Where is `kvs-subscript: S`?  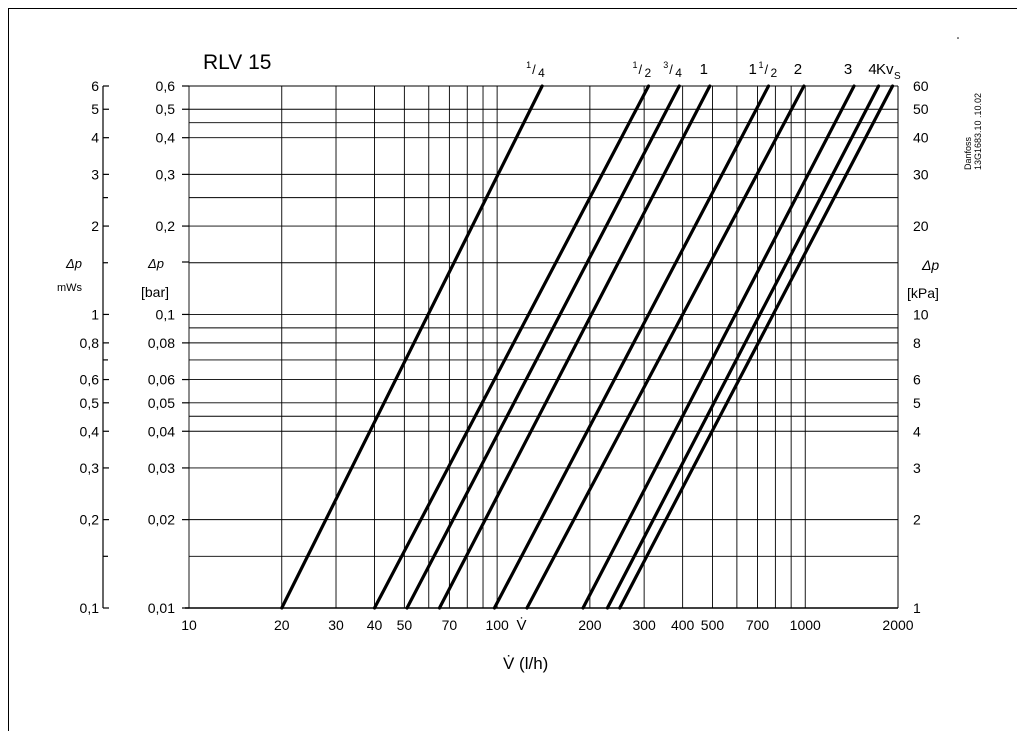 kvs-subscript: S is located at coordinates (897, 76).